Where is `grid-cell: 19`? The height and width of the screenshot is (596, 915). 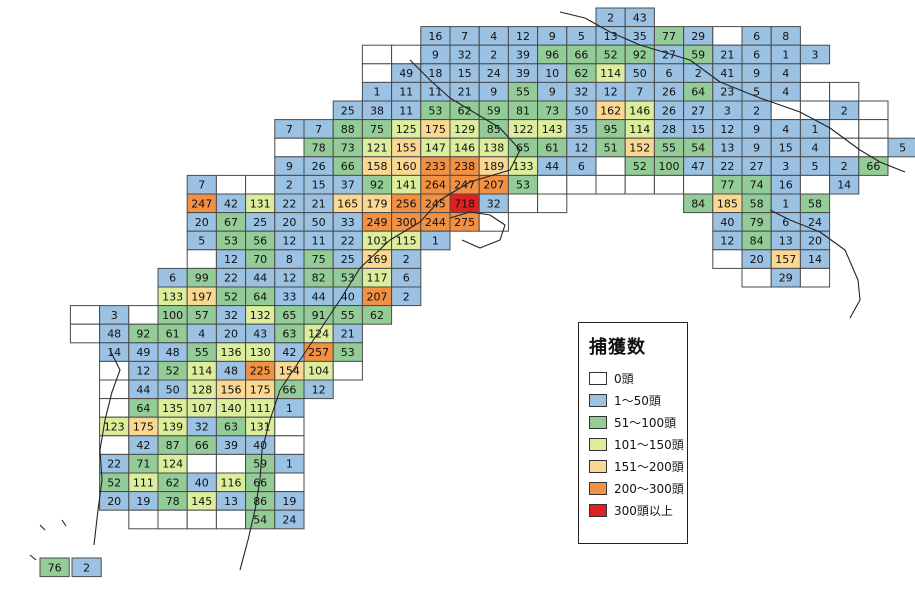
grid-cell: 19 is located at coordinates (143, 501).